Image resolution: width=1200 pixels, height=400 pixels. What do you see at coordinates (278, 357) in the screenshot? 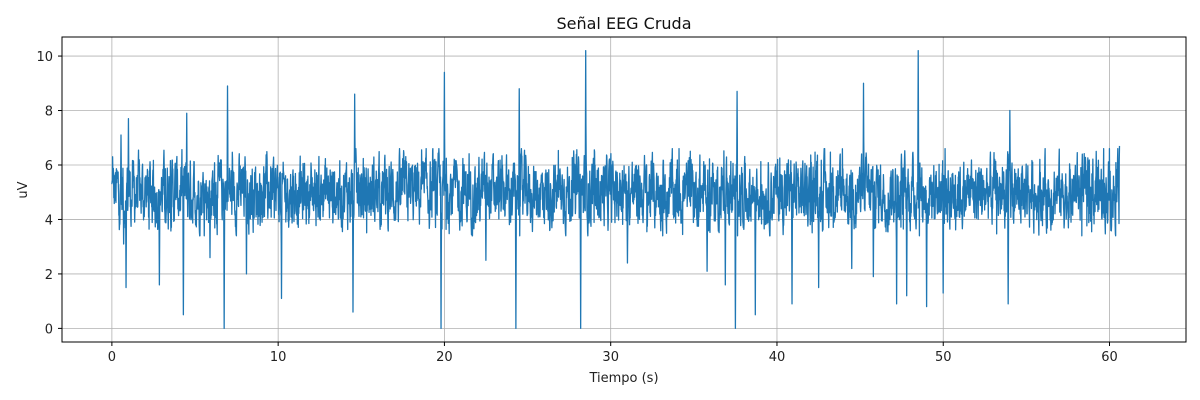
I see `x-tick-label: 10` at bounding box center [278, 357].